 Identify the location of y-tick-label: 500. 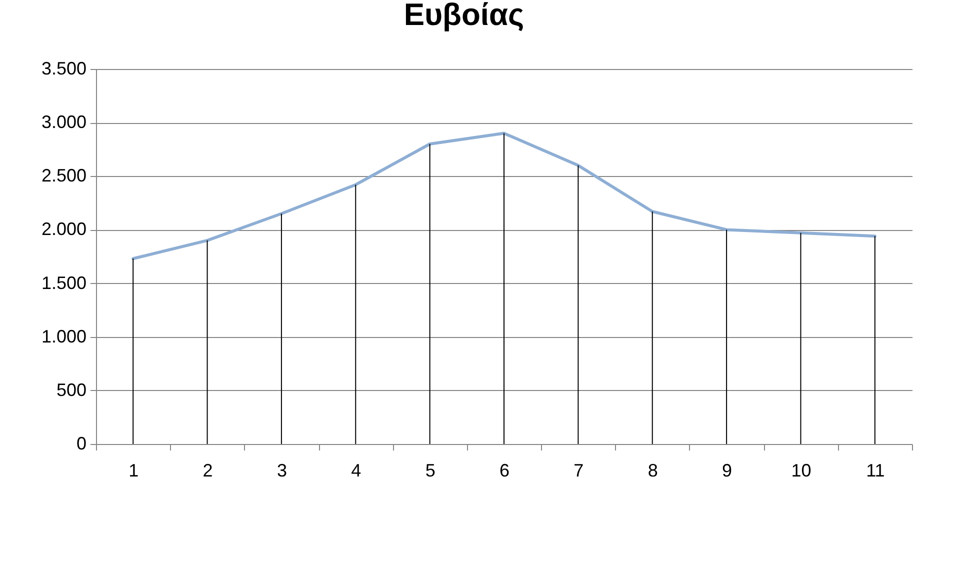
(71, 390).